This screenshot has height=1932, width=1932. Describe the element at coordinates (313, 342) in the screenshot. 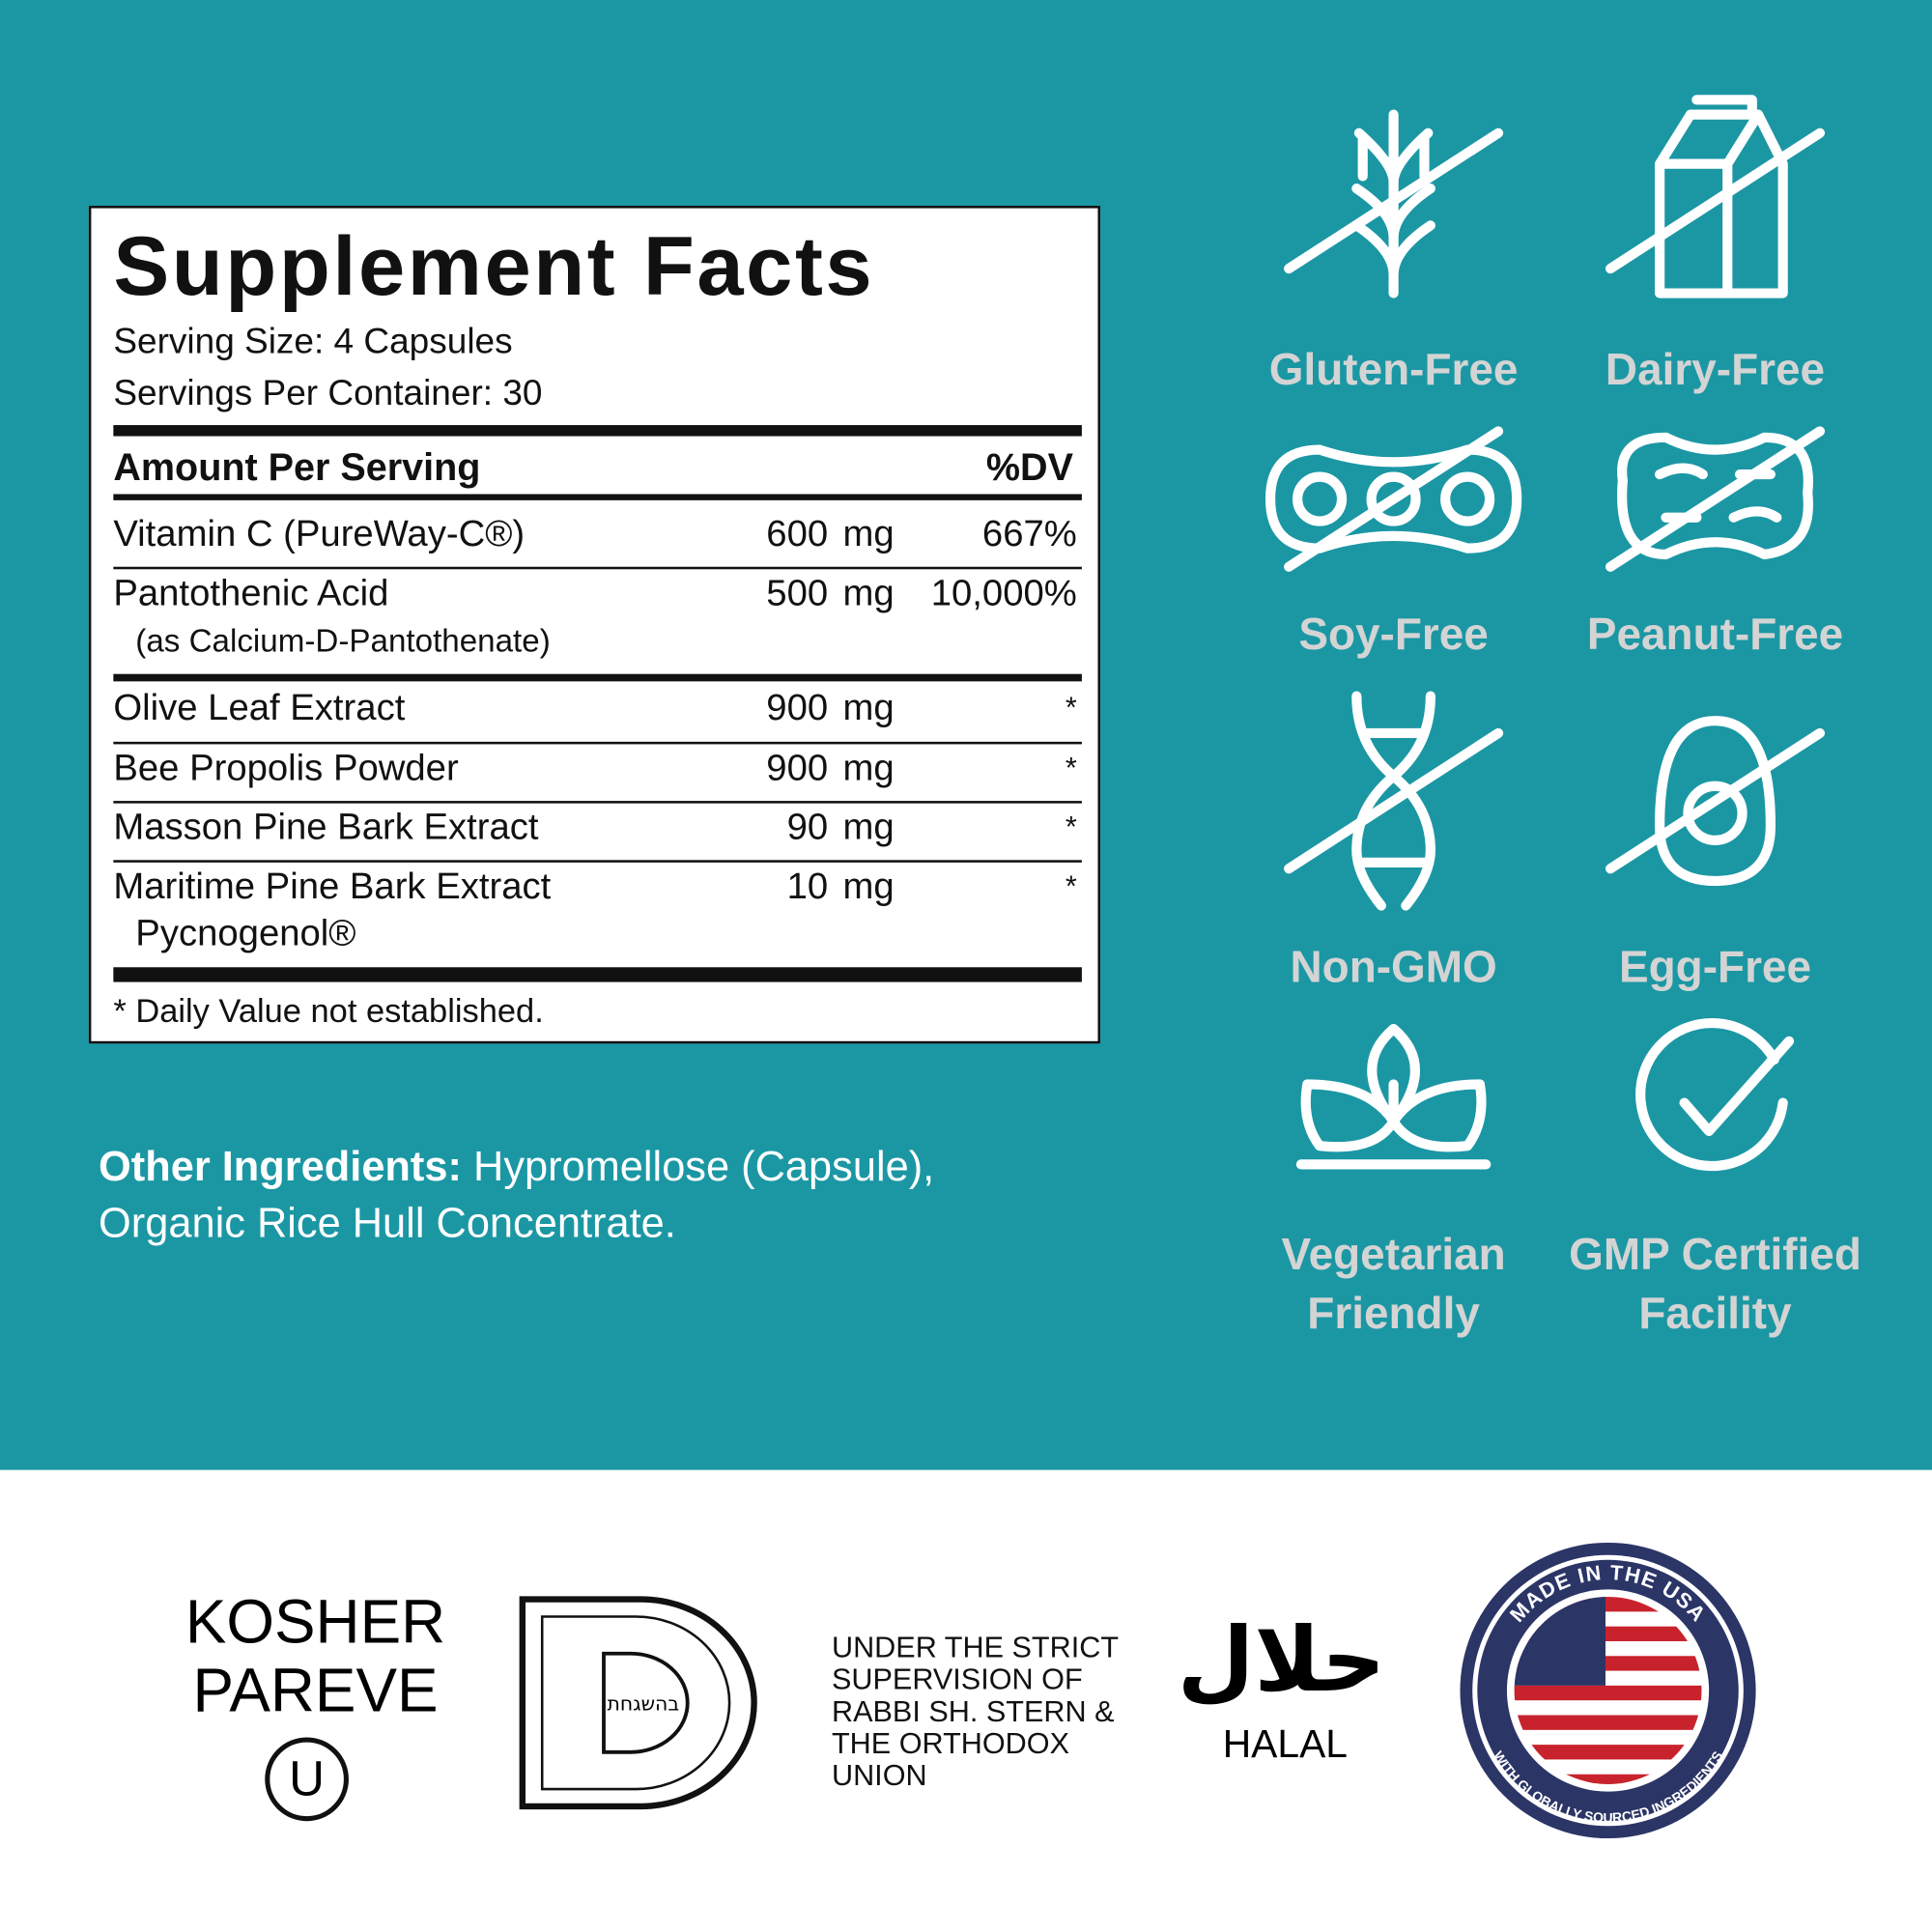

I see `serving-size: Serving Size: 4 Capsules` at that location.